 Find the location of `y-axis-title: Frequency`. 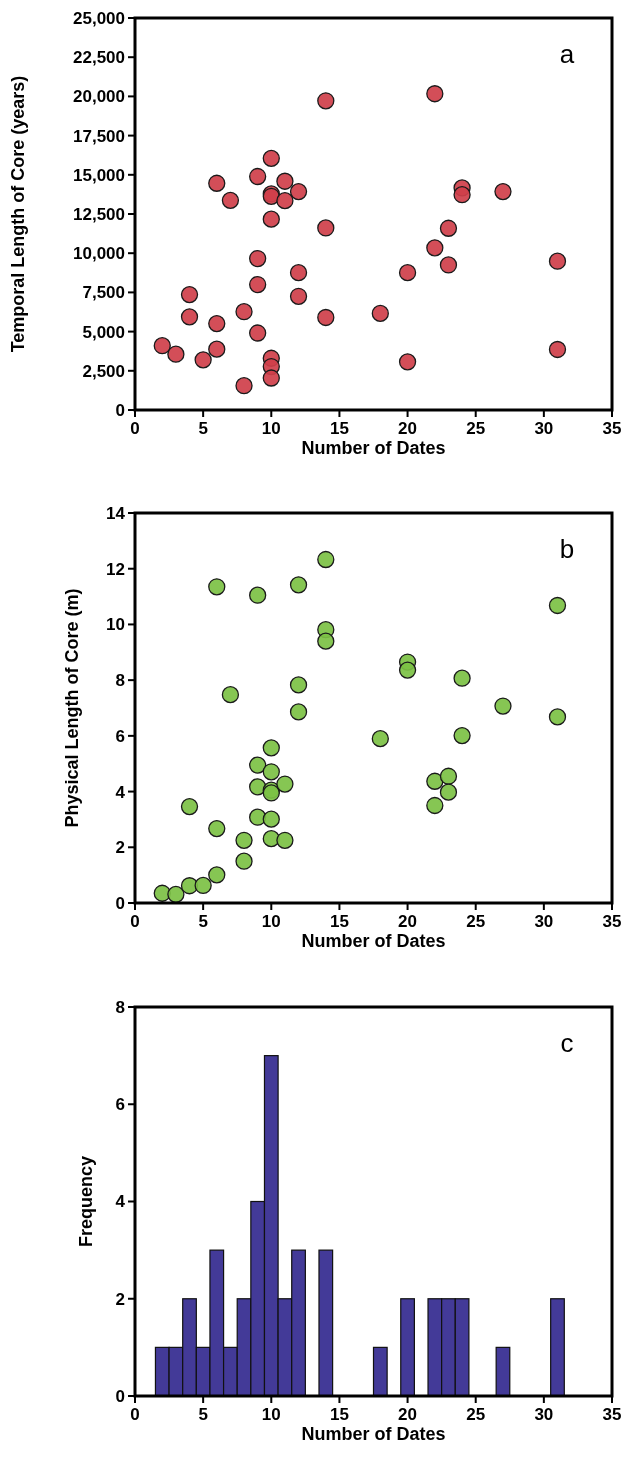

y-axis-title: Frequency is located at coordinates (86, 1201).